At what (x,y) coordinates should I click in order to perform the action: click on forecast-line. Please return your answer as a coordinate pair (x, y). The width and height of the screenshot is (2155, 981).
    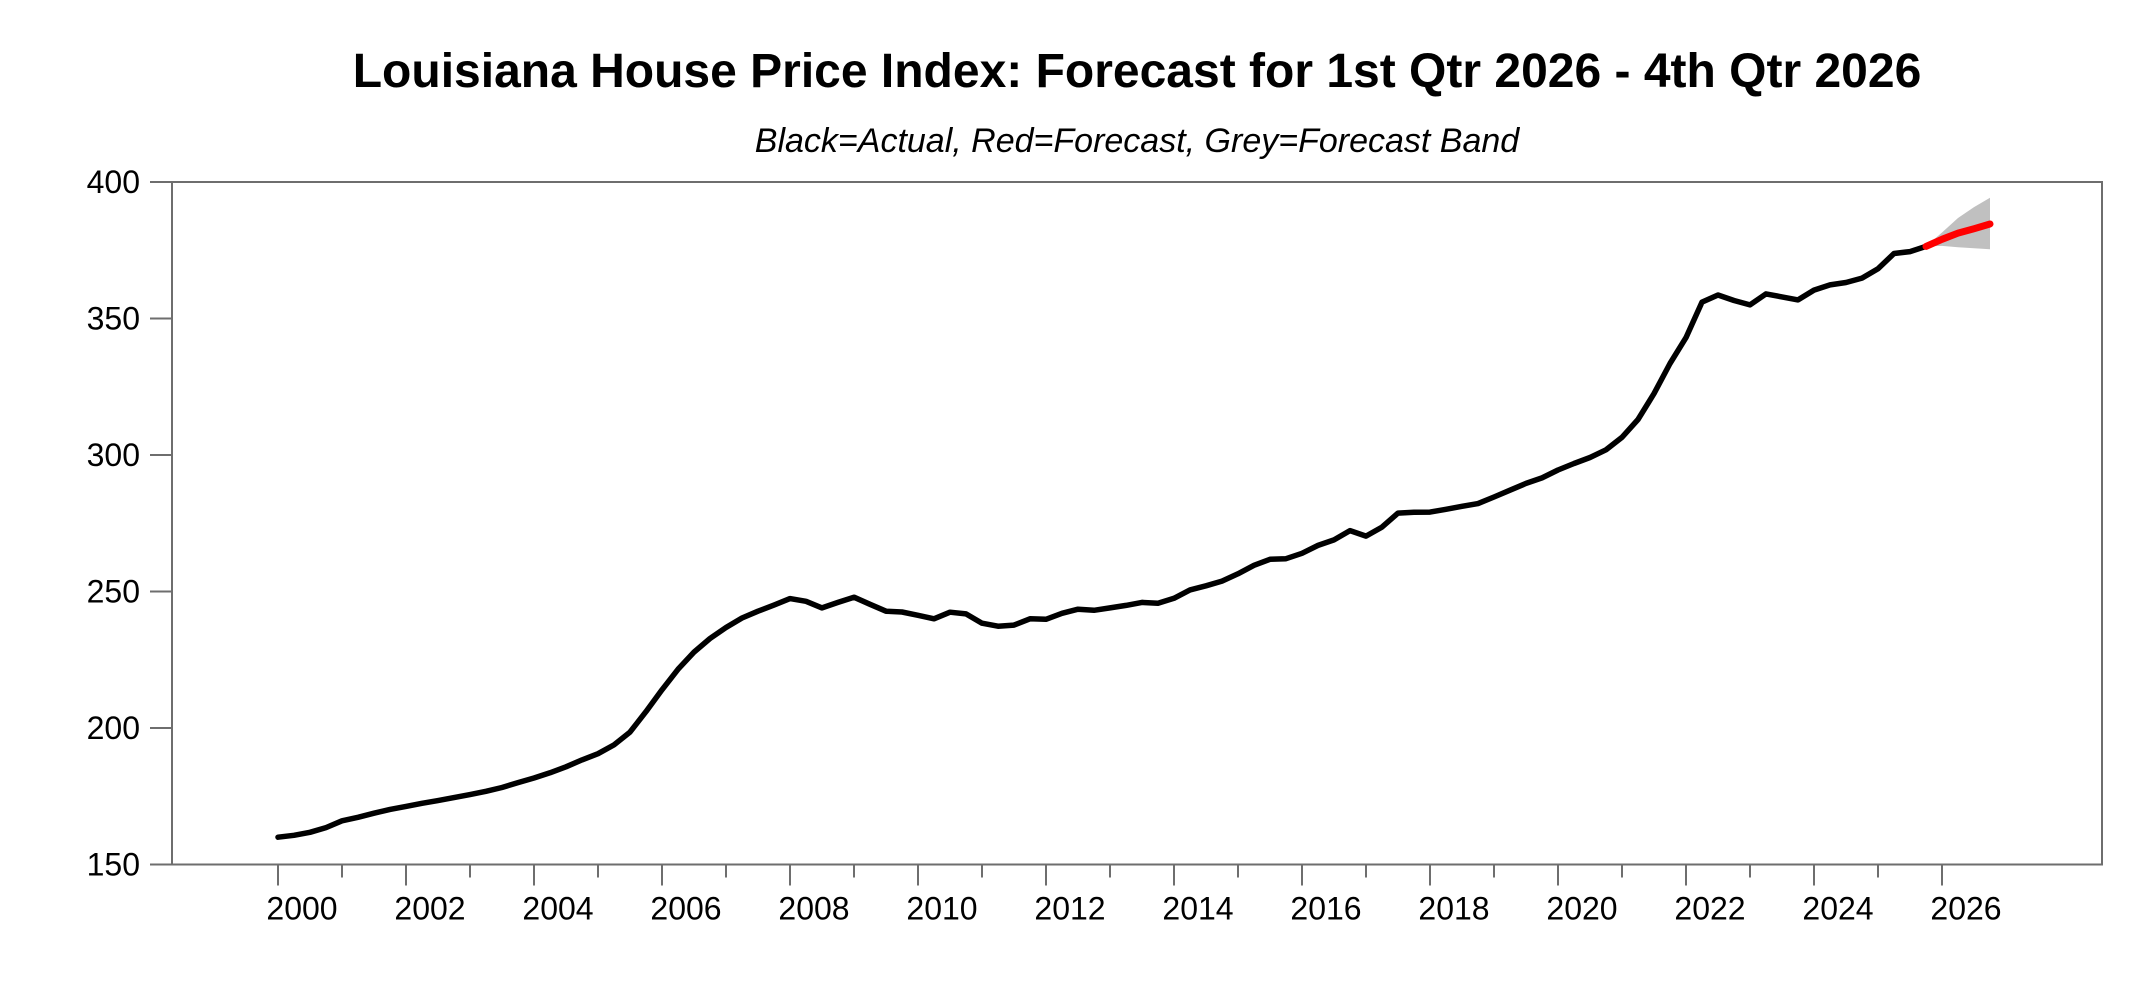
    Looking at the image, I should click on (1958, 235).